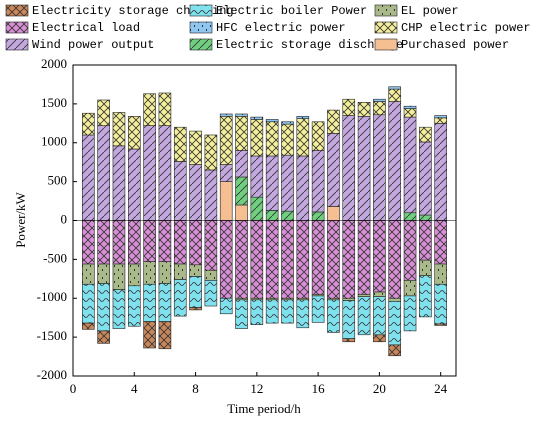 Image resolution: width=550 pixels, height=422 pixels. What do you see at coordinates (264, 408) in the screenshot?
I see `x-axis-label: Time period/h` at bounding box center [264, 408].